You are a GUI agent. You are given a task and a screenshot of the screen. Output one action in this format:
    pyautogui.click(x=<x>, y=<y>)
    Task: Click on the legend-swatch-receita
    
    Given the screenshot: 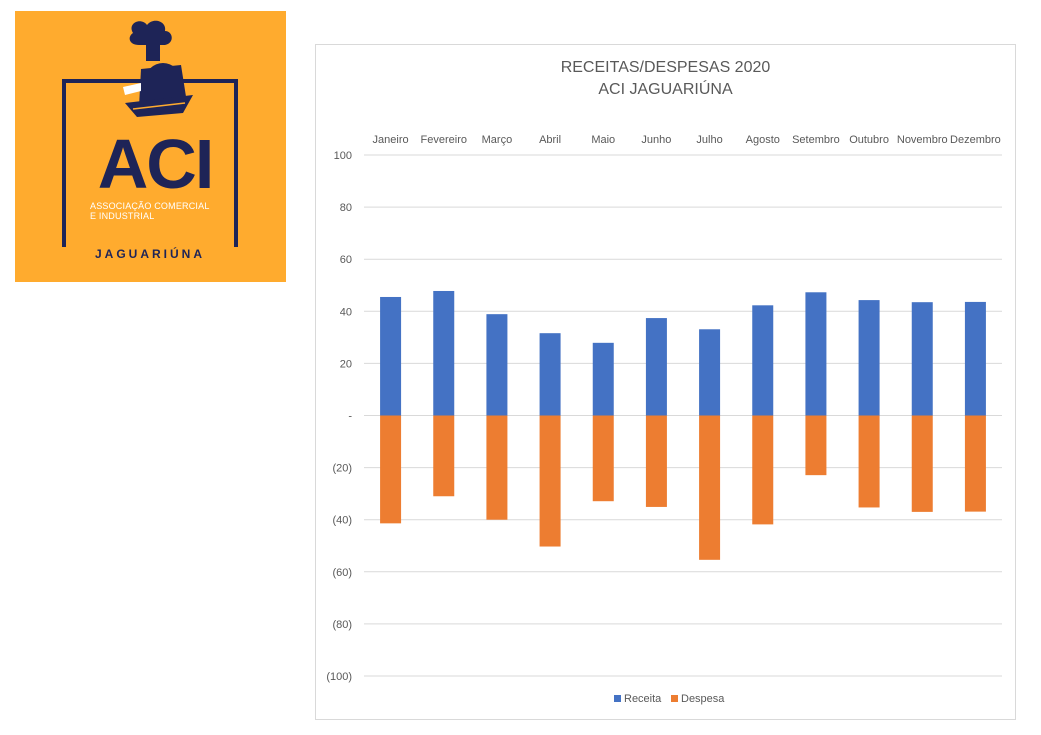 What is the action you would take?
    pyautogui.click(x=617, y=698)
    